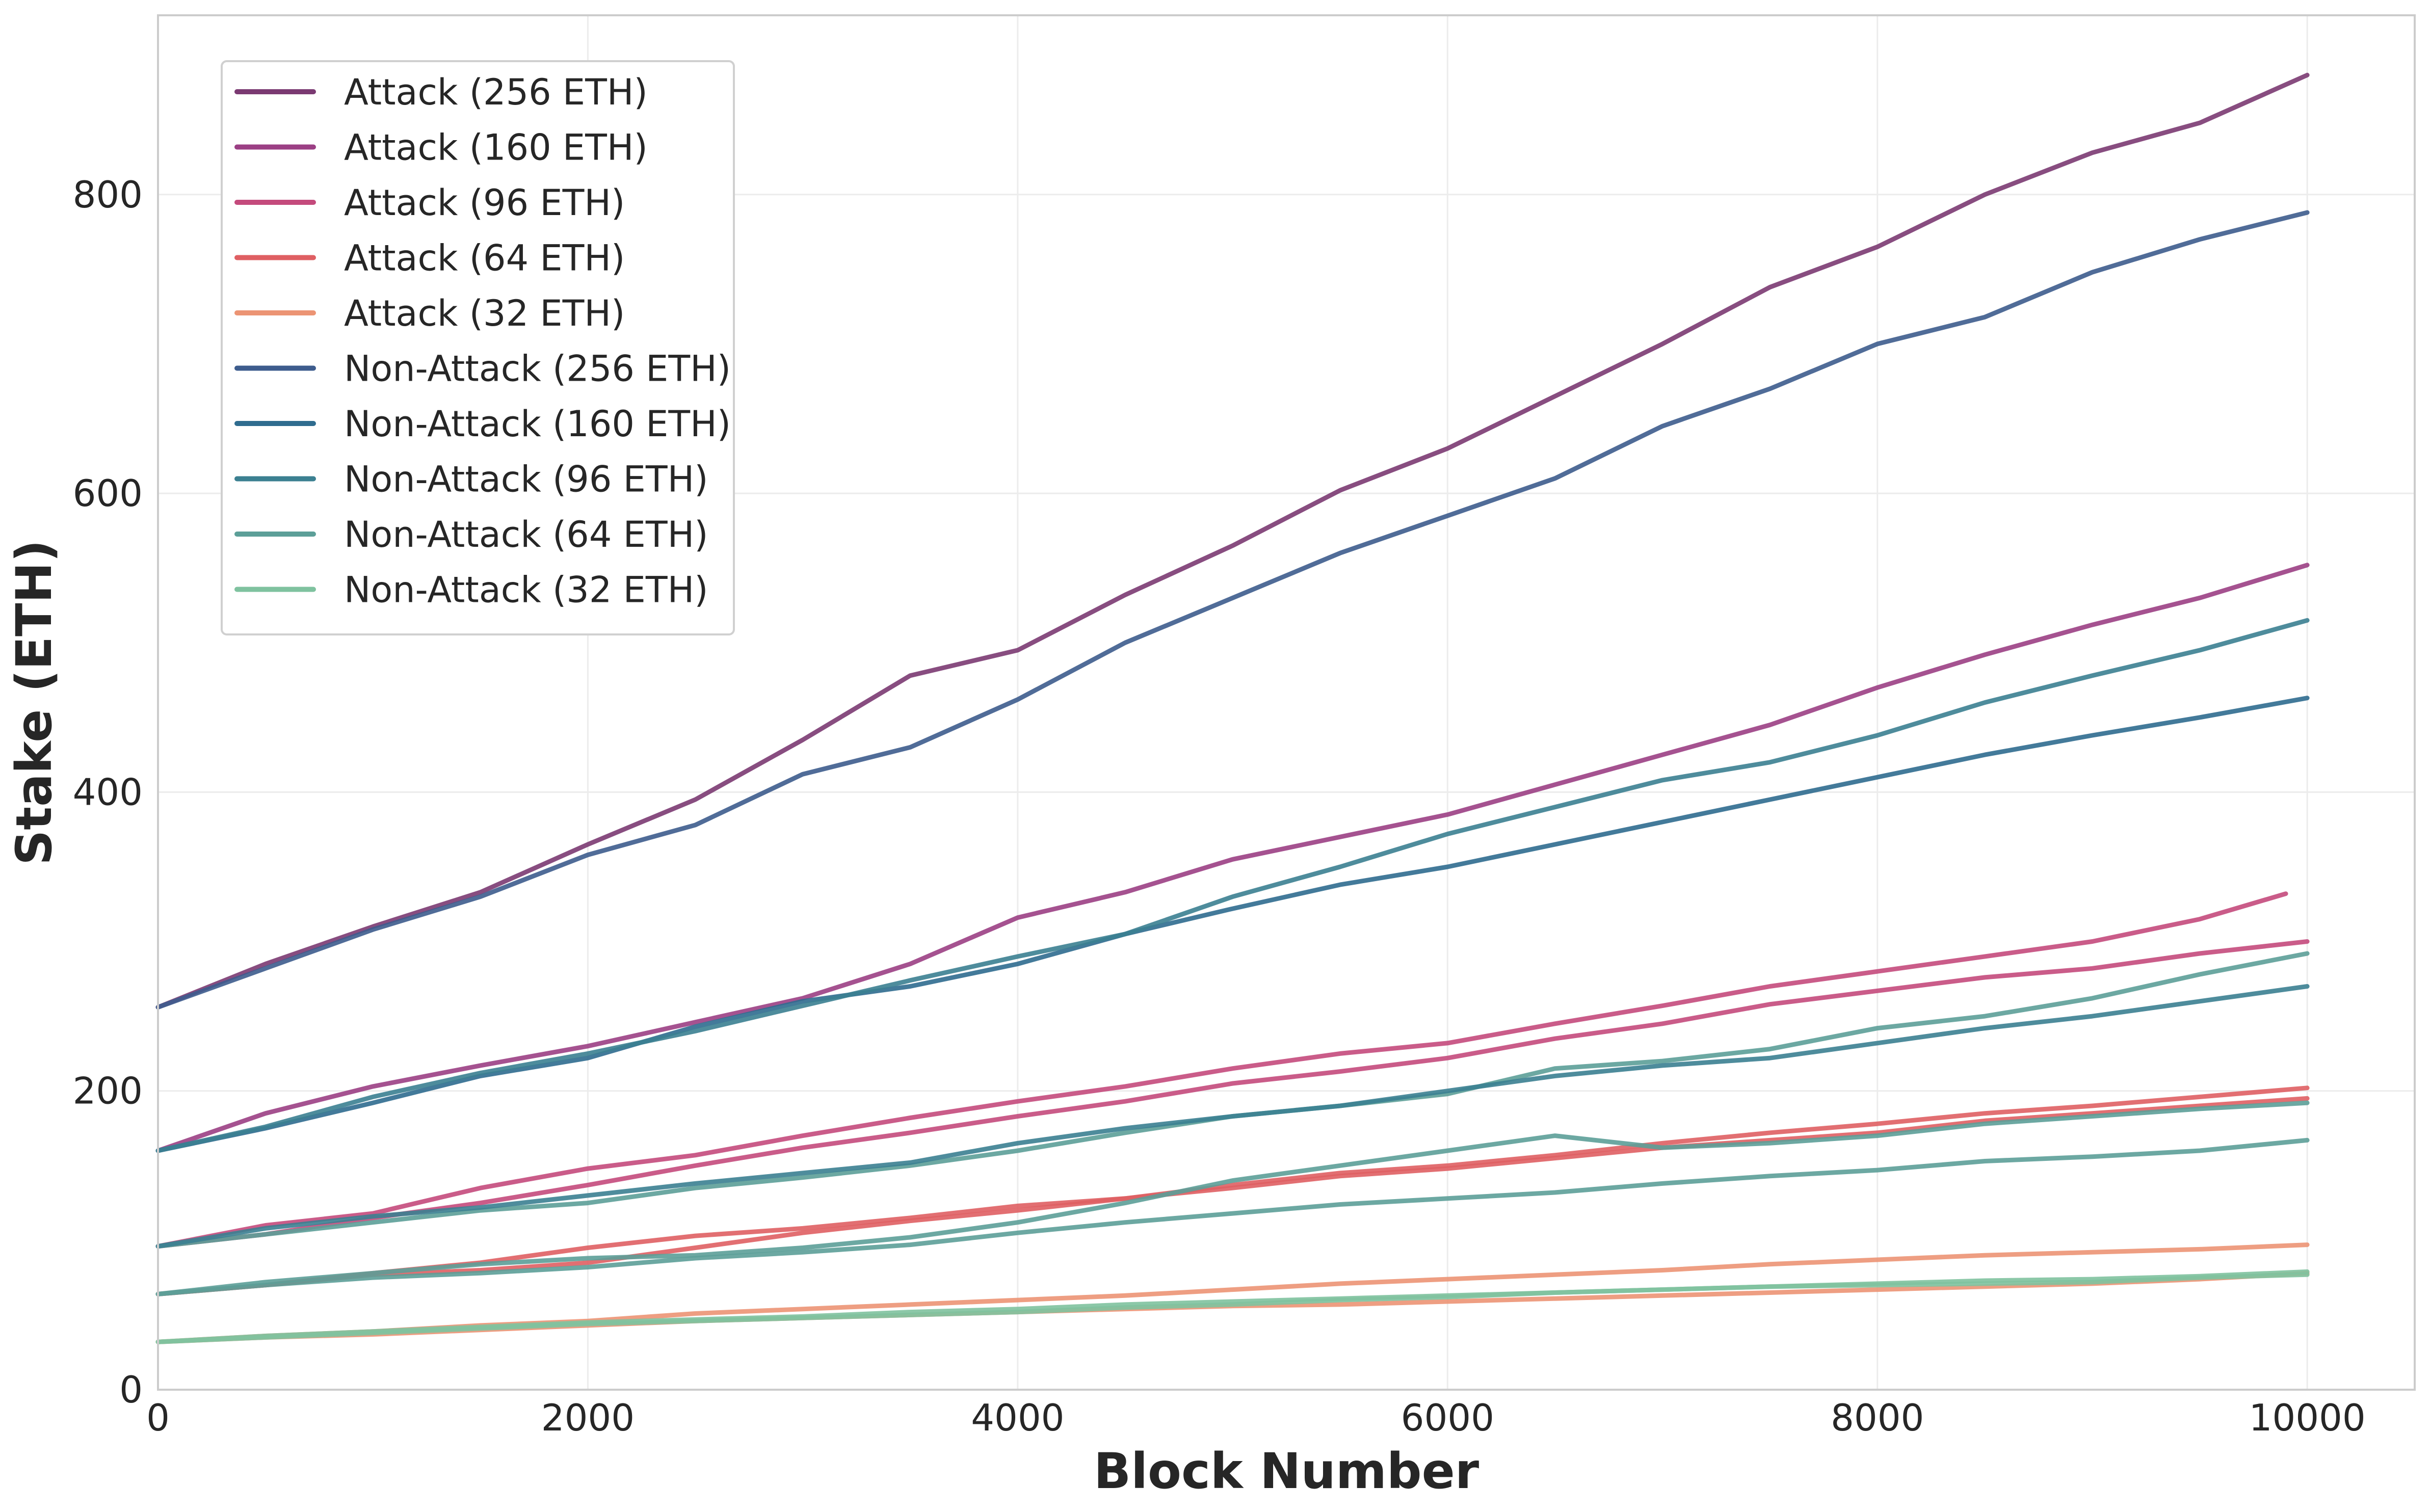 The width and height of the screenshot is (2430, 1512). I want to click on y-axis-title: Stake (ETH), so click(34, 702).